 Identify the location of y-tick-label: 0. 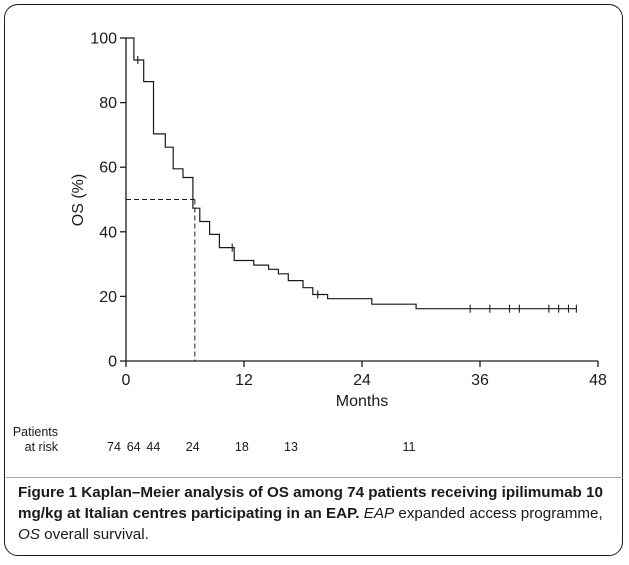
(112, 362).